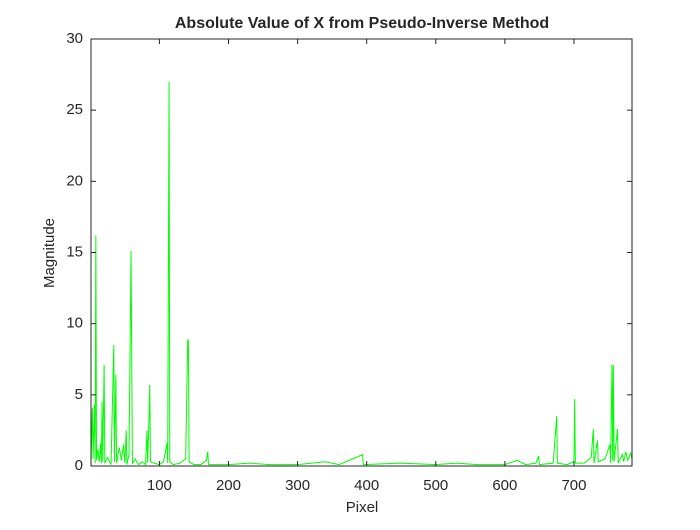 The image size is (700, 530). I want to click on x-tick-label: 600, so click(504, 485).